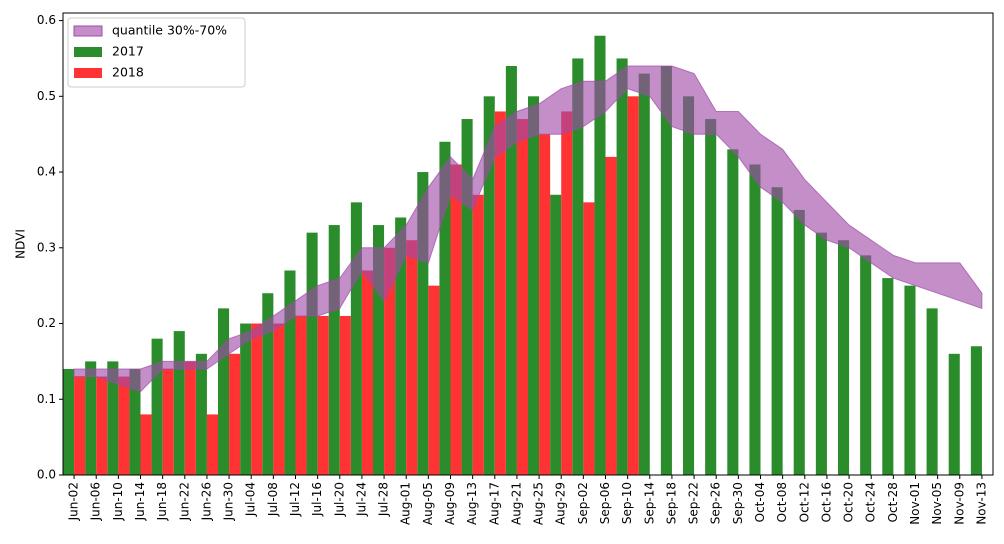  I want to click on x-tick-label: Jul-16, so click(317, 499).